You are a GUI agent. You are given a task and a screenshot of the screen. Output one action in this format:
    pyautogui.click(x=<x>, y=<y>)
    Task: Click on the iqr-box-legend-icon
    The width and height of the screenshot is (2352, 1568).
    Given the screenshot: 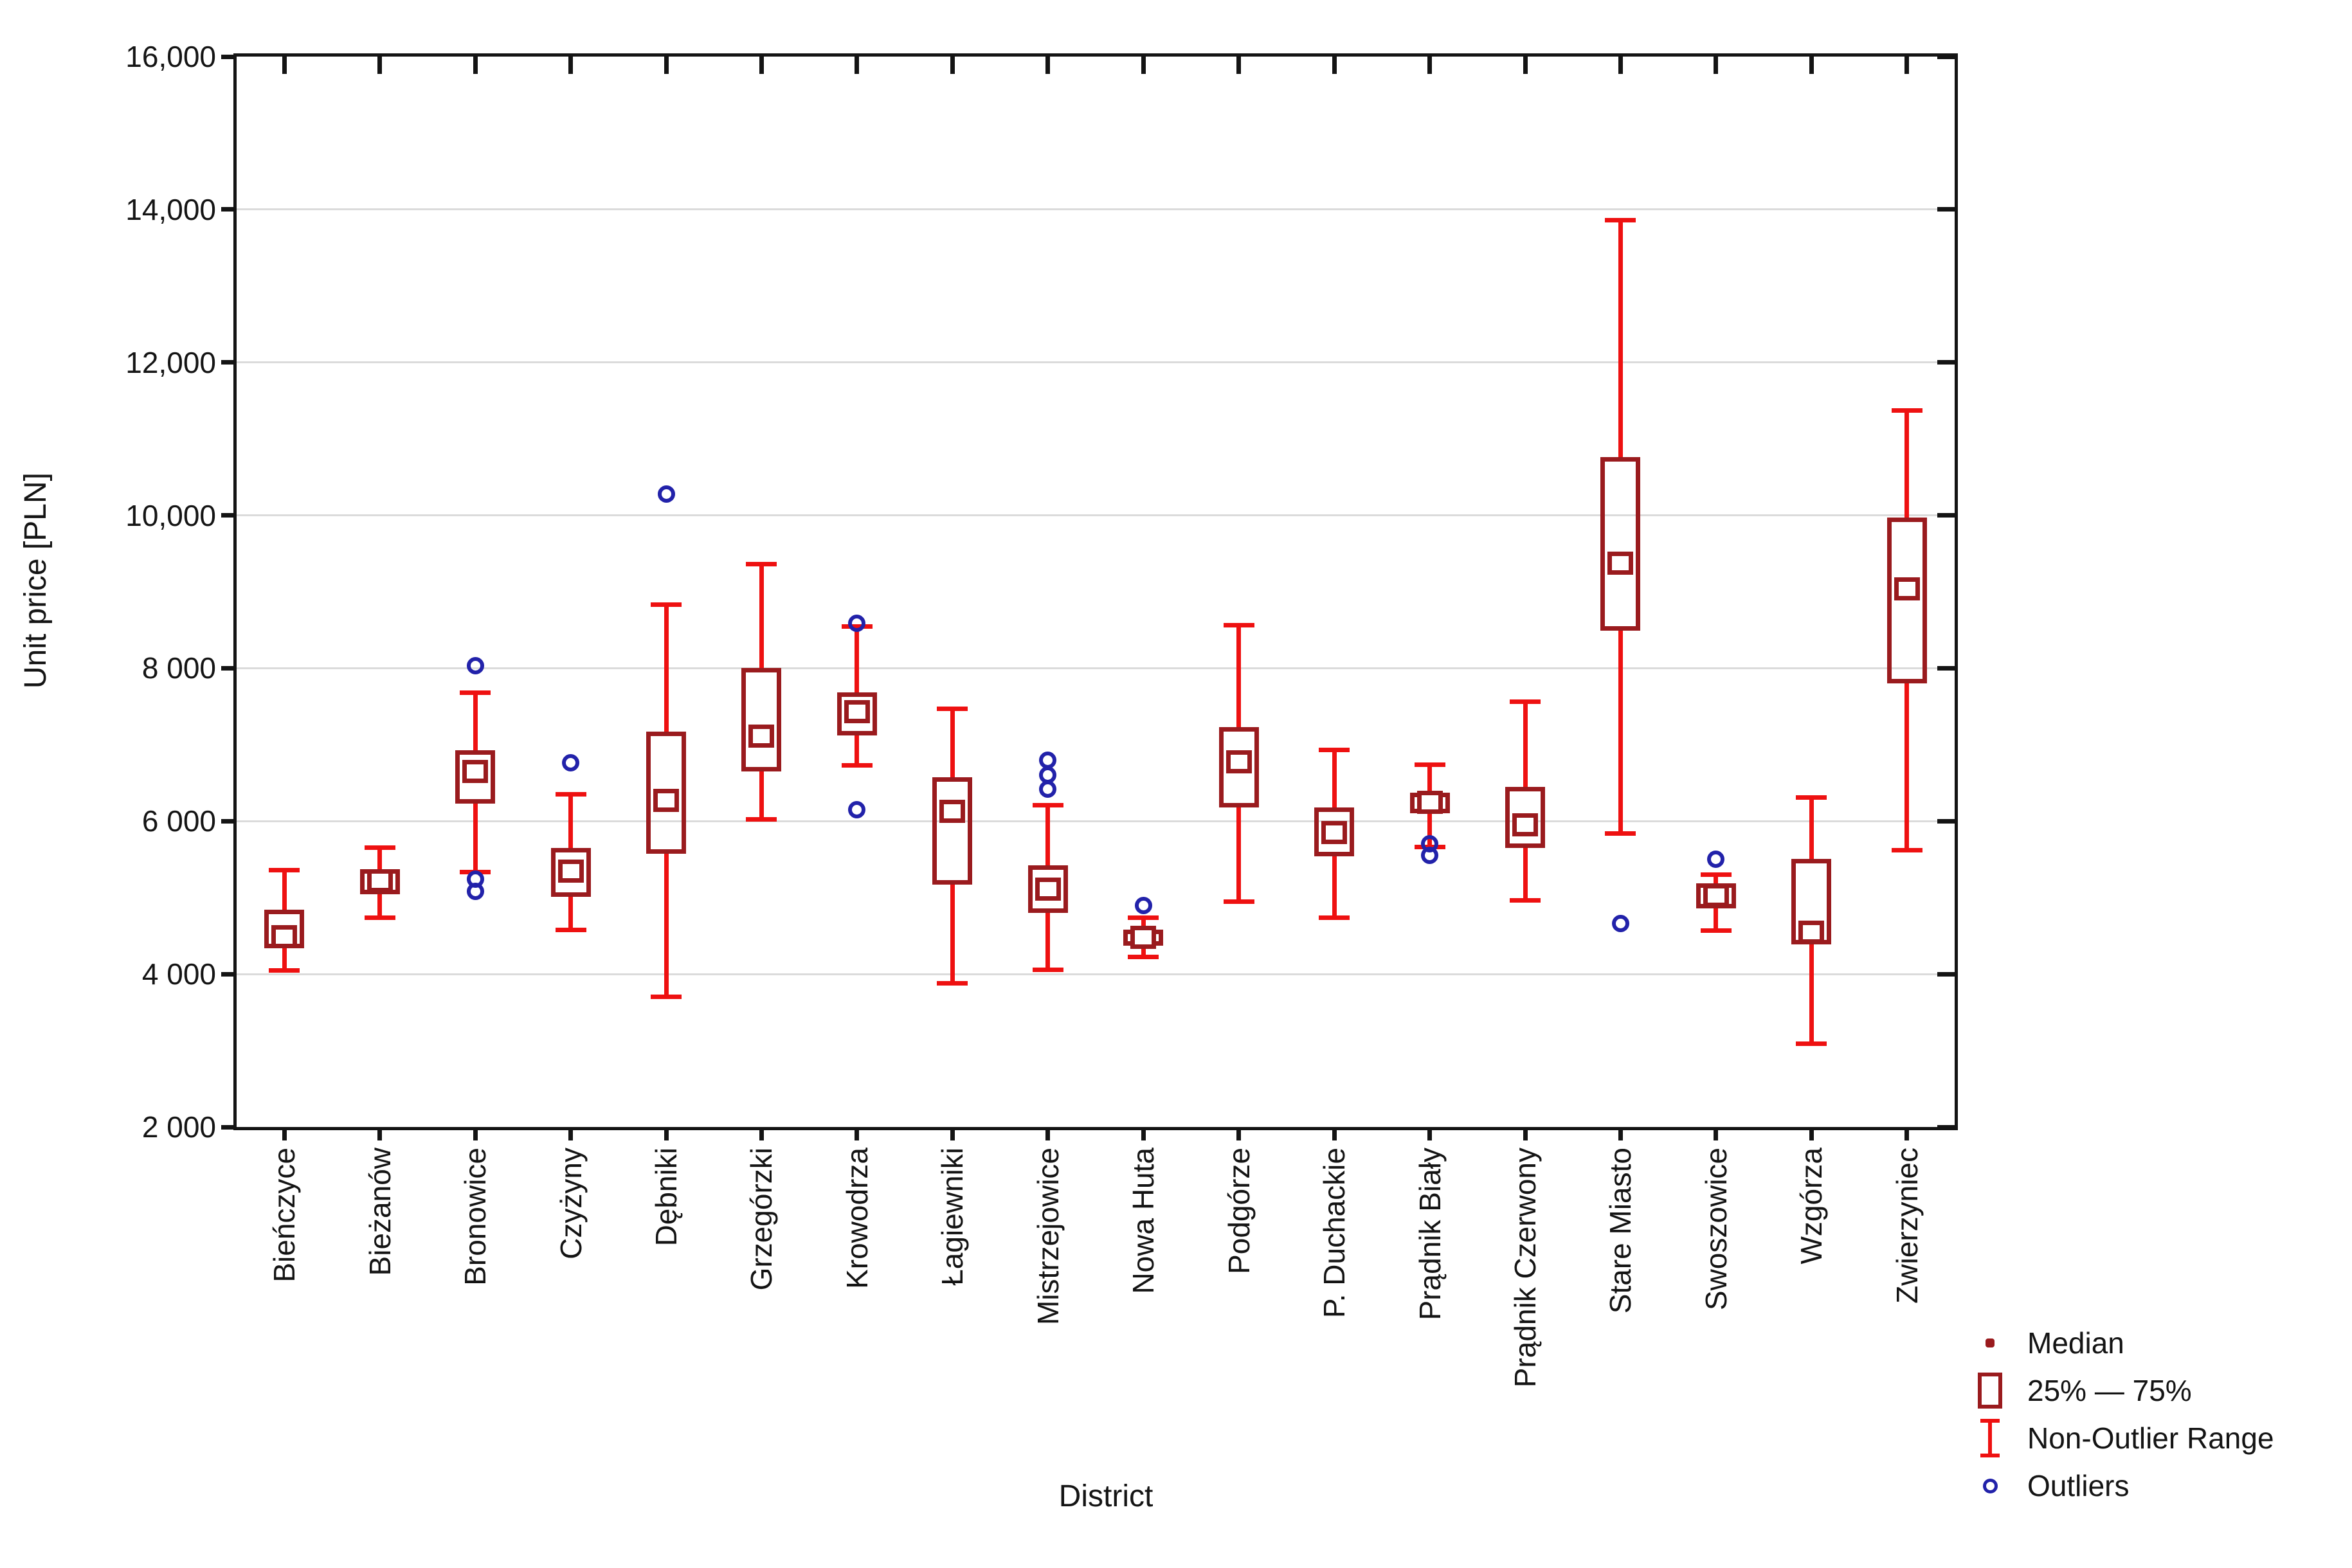 What is the action you would take?
    pyautogui.click(x=1990, y=1391)
    